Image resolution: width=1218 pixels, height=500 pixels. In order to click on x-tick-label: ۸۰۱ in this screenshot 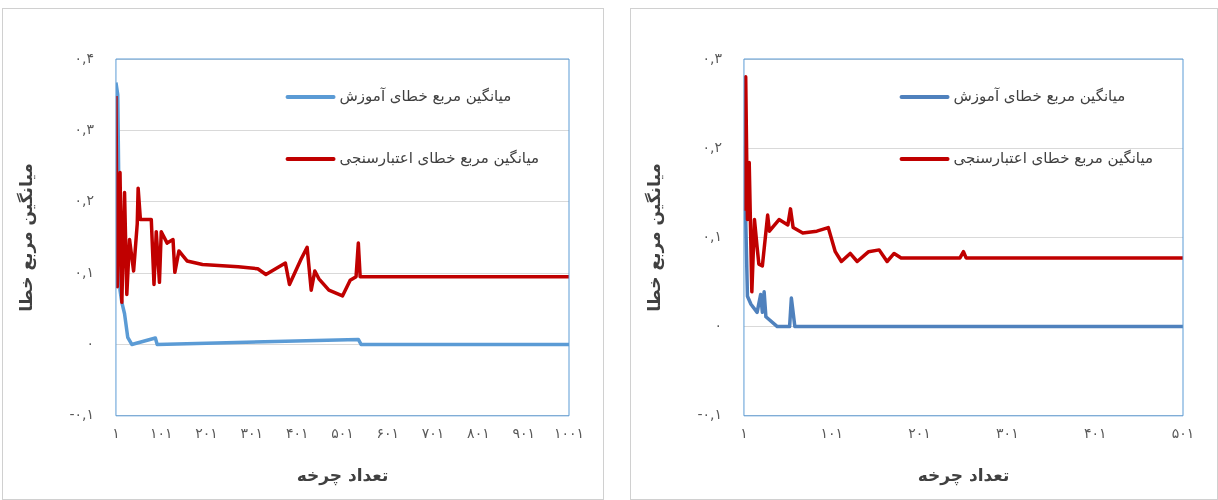, I will do `click(478, 432)`.